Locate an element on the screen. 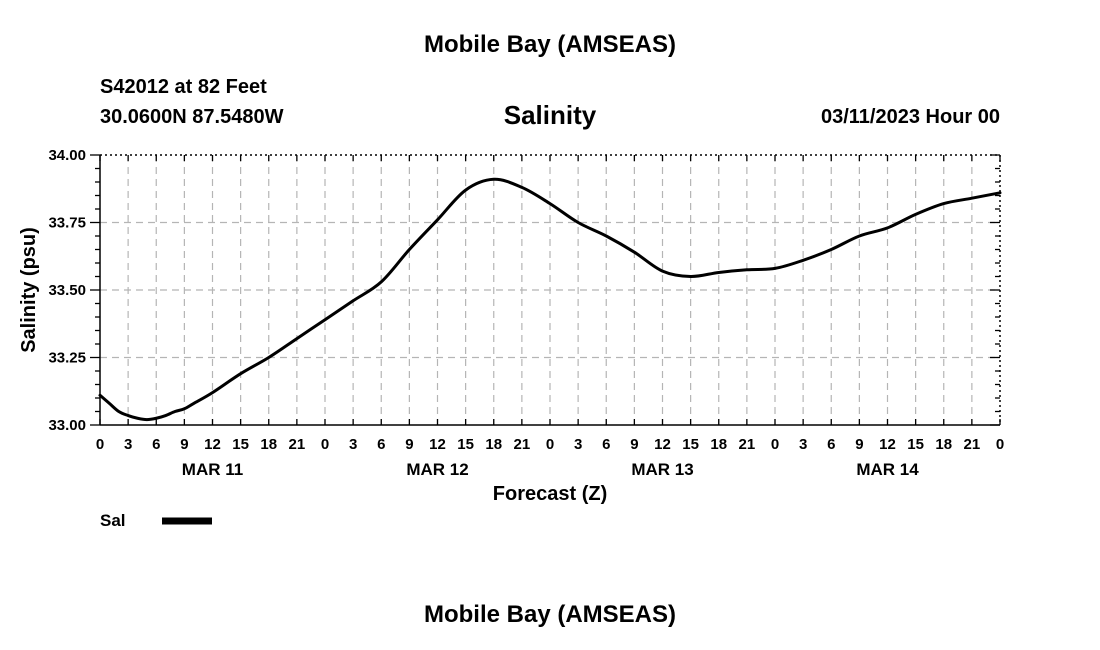 This screenshot has width=1100, height=650. legend: Sal is located at coordinates (156, 520).